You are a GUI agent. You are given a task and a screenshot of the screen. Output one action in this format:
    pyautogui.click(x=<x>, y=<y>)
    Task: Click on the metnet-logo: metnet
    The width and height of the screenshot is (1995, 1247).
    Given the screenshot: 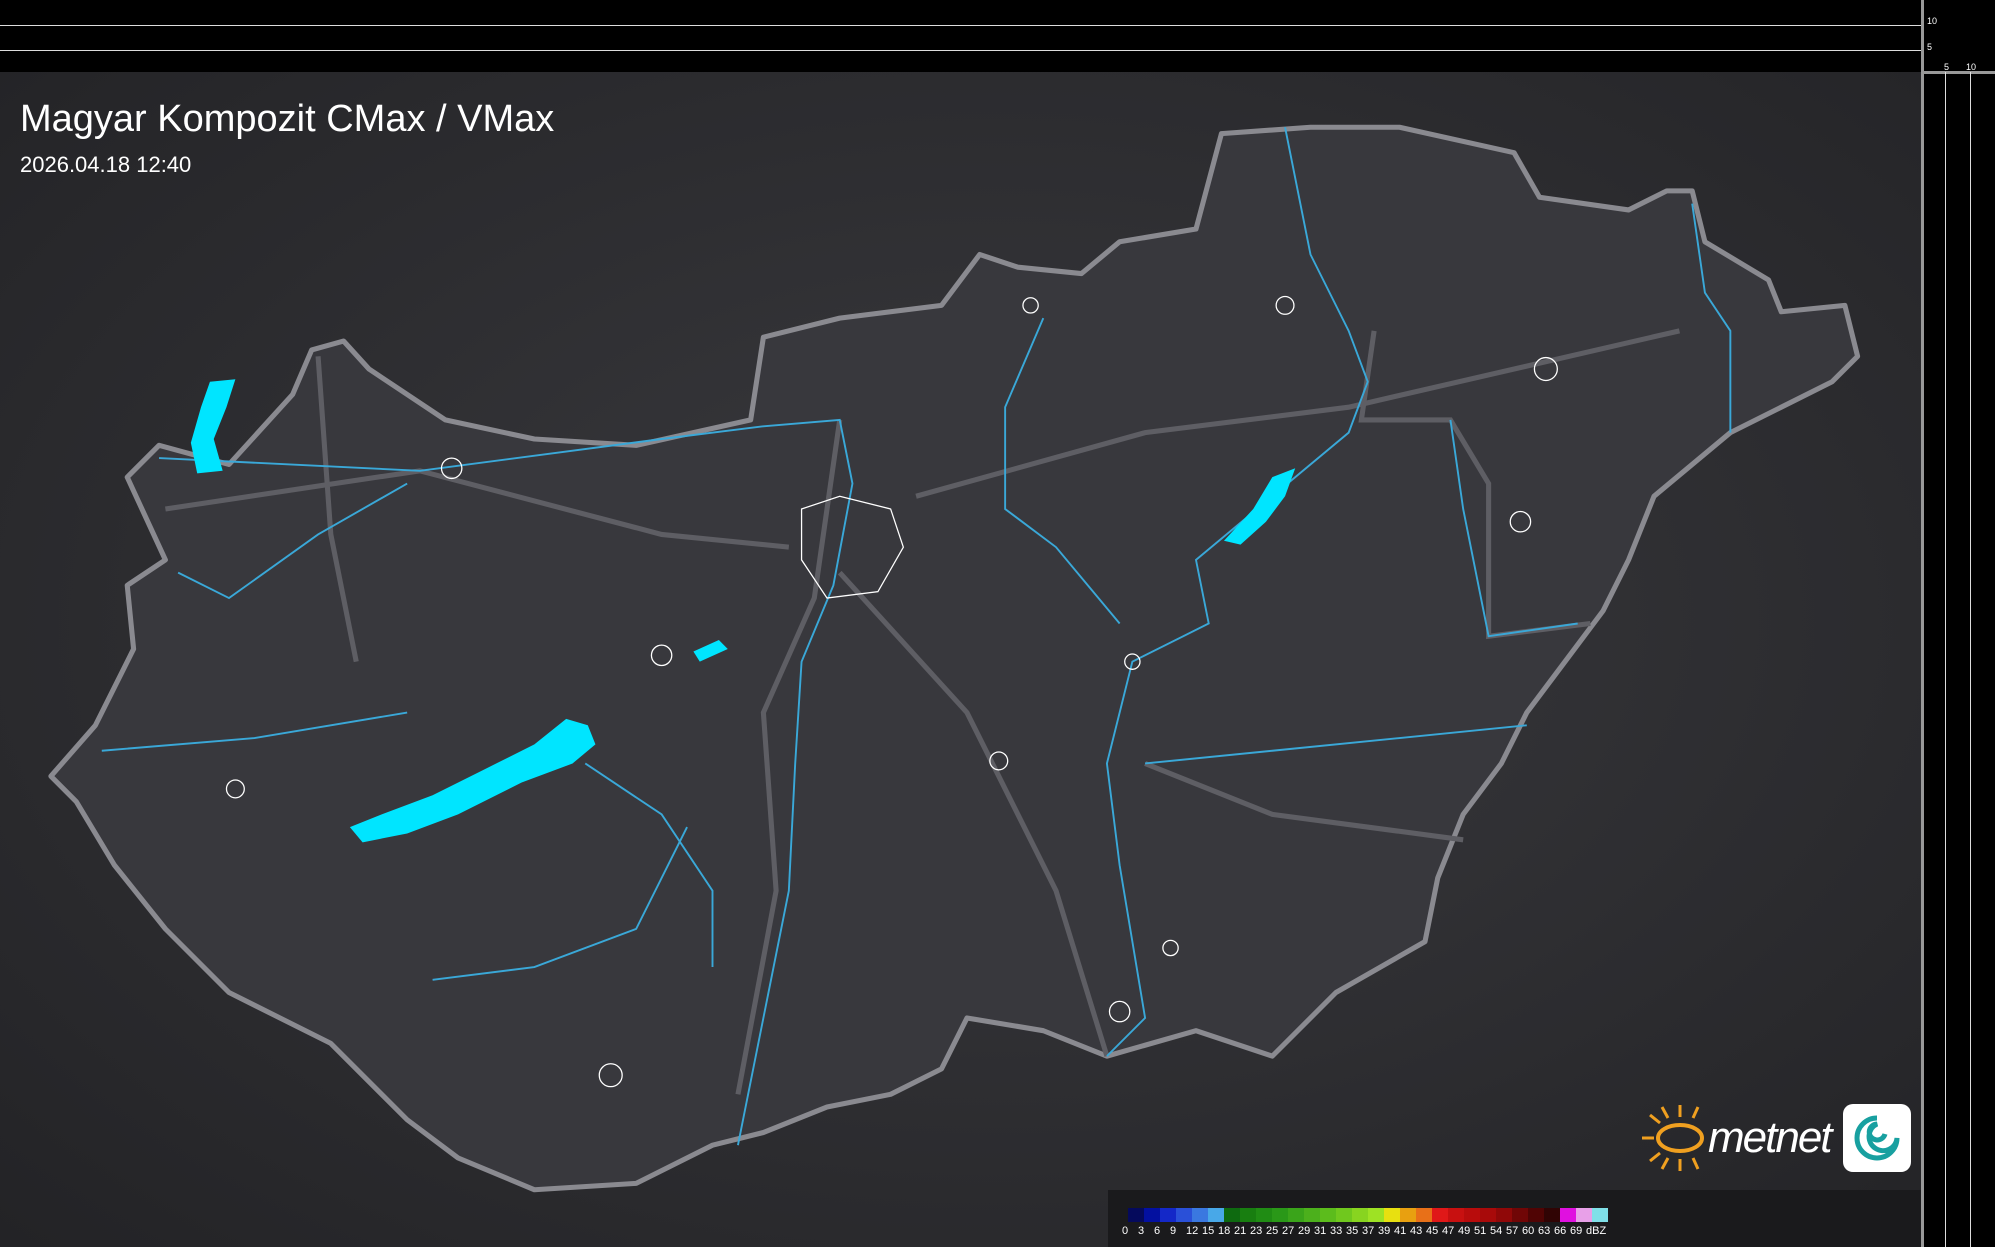 What is the action you would take?
    pyautogui.click(x=1774, y=1138)
    